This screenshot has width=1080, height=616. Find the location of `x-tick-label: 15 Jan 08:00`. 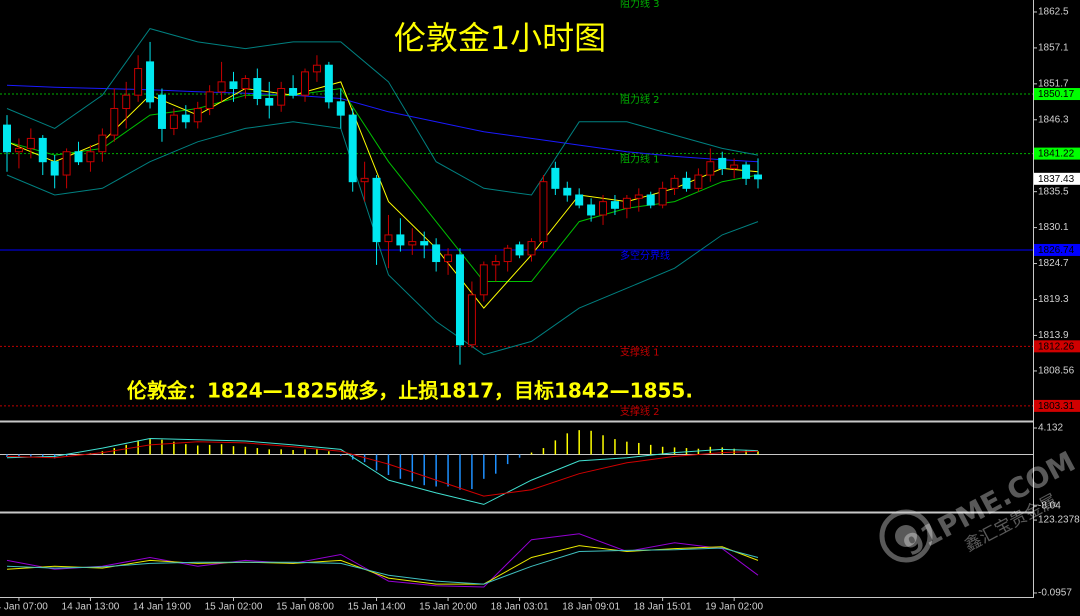

x-tick-label: 15 Jan 08:00 is located at coordinates (305, 607).